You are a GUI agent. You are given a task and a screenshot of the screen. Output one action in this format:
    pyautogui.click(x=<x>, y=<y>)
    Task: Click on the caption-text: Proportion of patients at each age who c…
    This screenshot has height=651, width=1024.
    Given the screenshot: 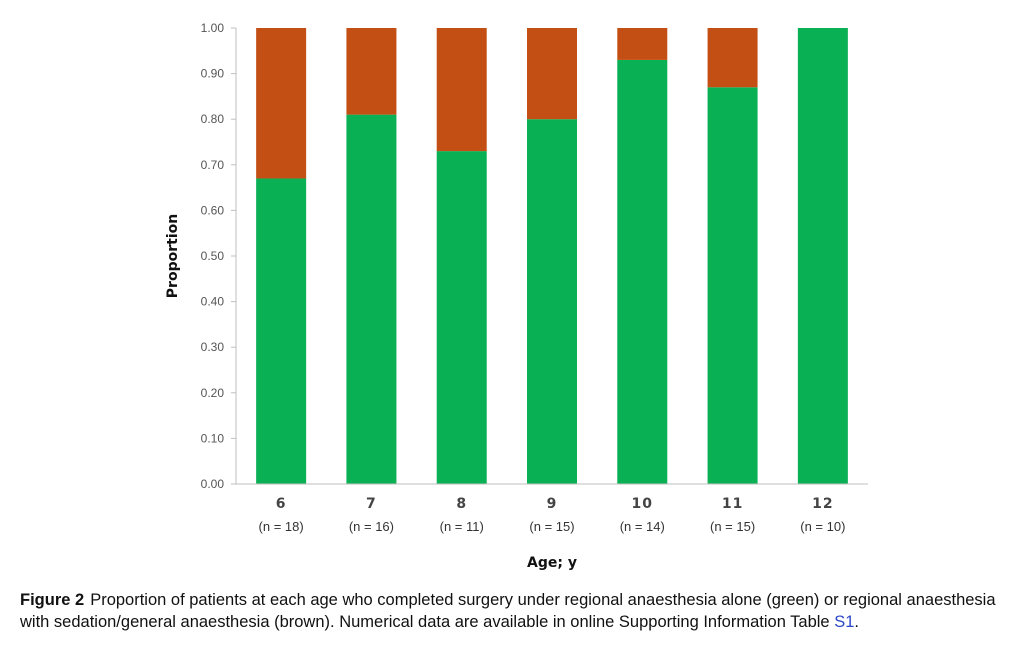 What is the action you would take?
    pyautogui.click(x=508, y=611)
    